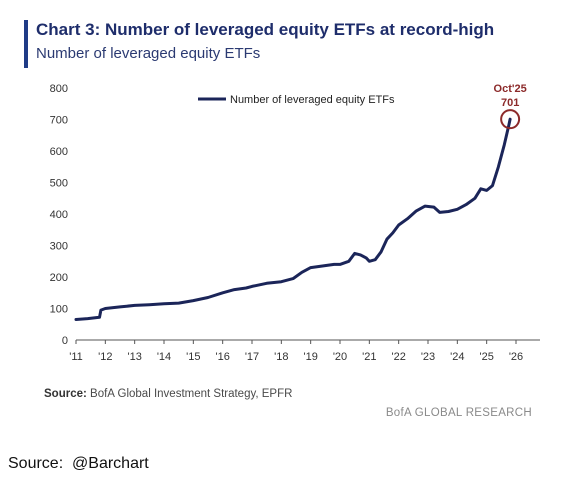 This screenshot has height=500, width=568. I want to click on record-high-marker, so click(510, 119).